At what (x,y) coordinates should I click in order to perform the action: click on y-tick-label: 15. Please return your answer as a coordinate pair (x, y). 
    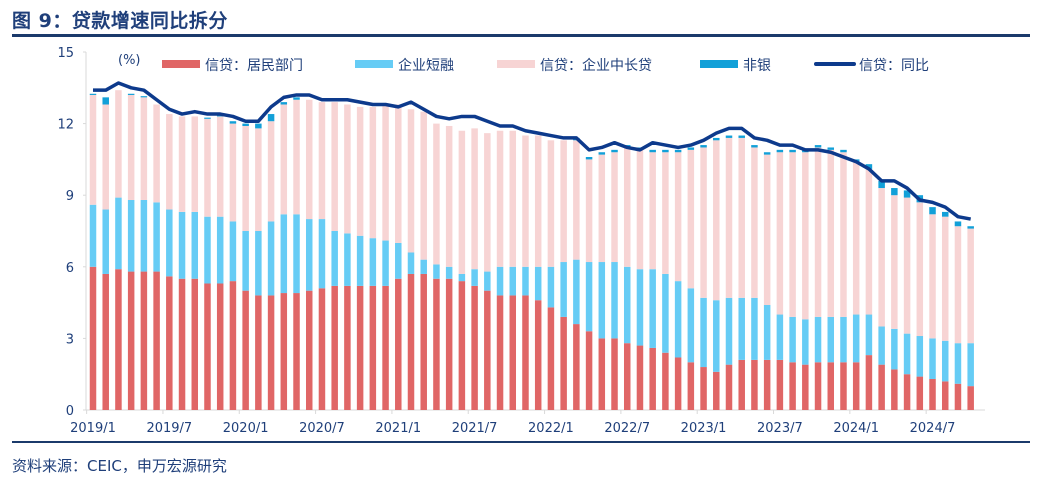
    Looking at the image, I should click on (65, 53).